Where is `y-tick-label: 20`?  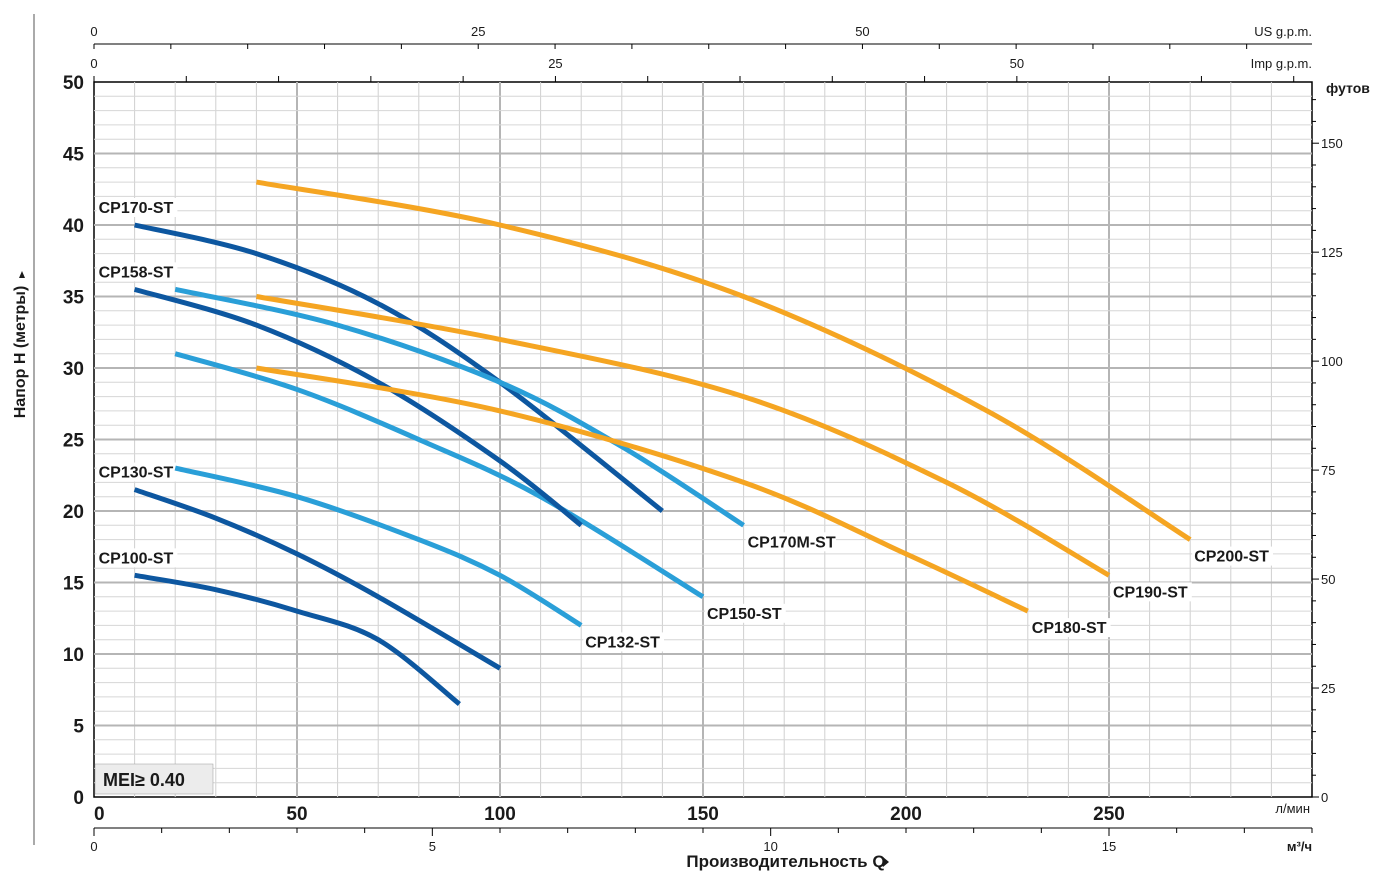
y-tick-label: 20 is located at coordinates (73, 512).